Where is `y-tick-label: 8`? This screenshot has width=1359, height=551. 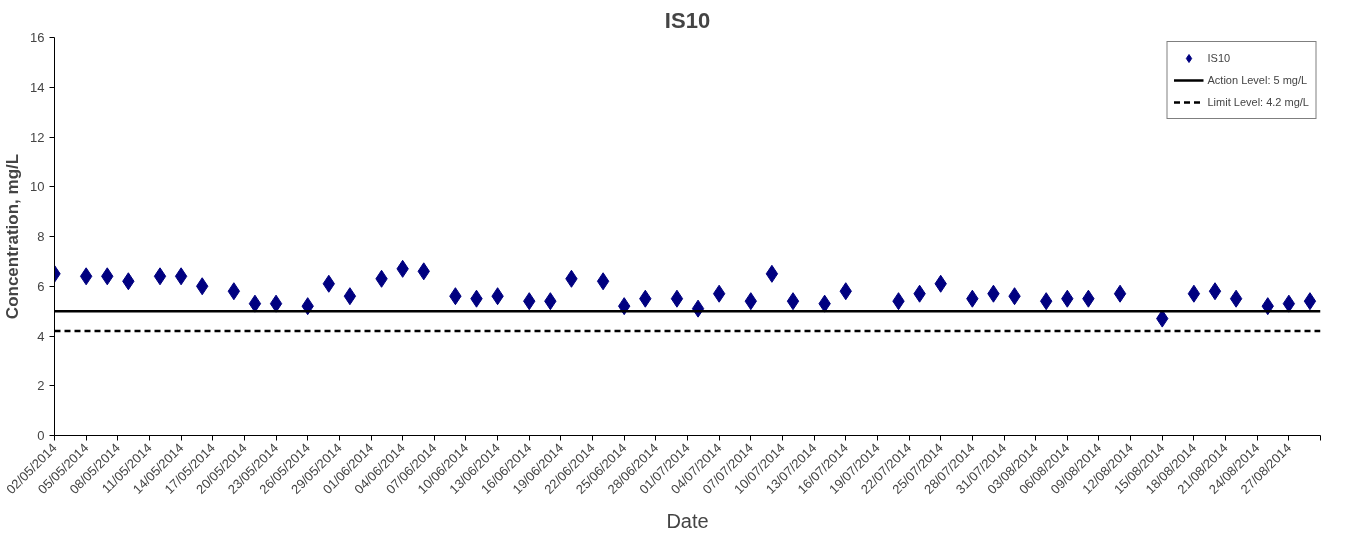 y-tick-label: 8 is located at coordinates (41, 236).